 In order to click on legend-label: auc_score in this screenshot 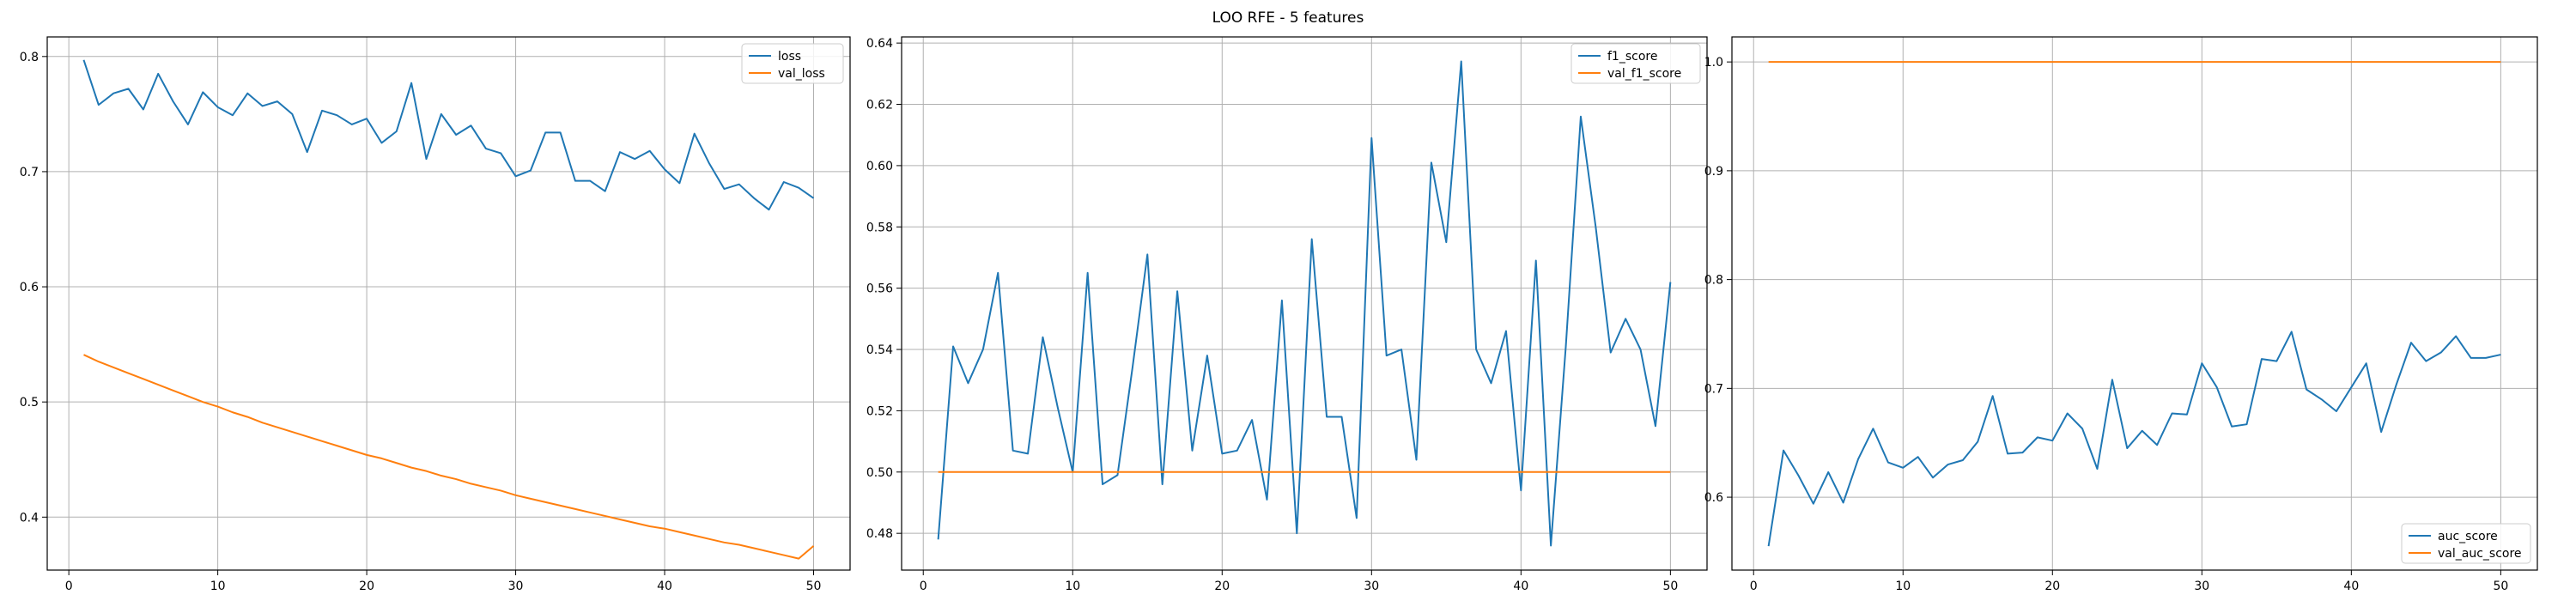, I will do `click(2468, 536)`.